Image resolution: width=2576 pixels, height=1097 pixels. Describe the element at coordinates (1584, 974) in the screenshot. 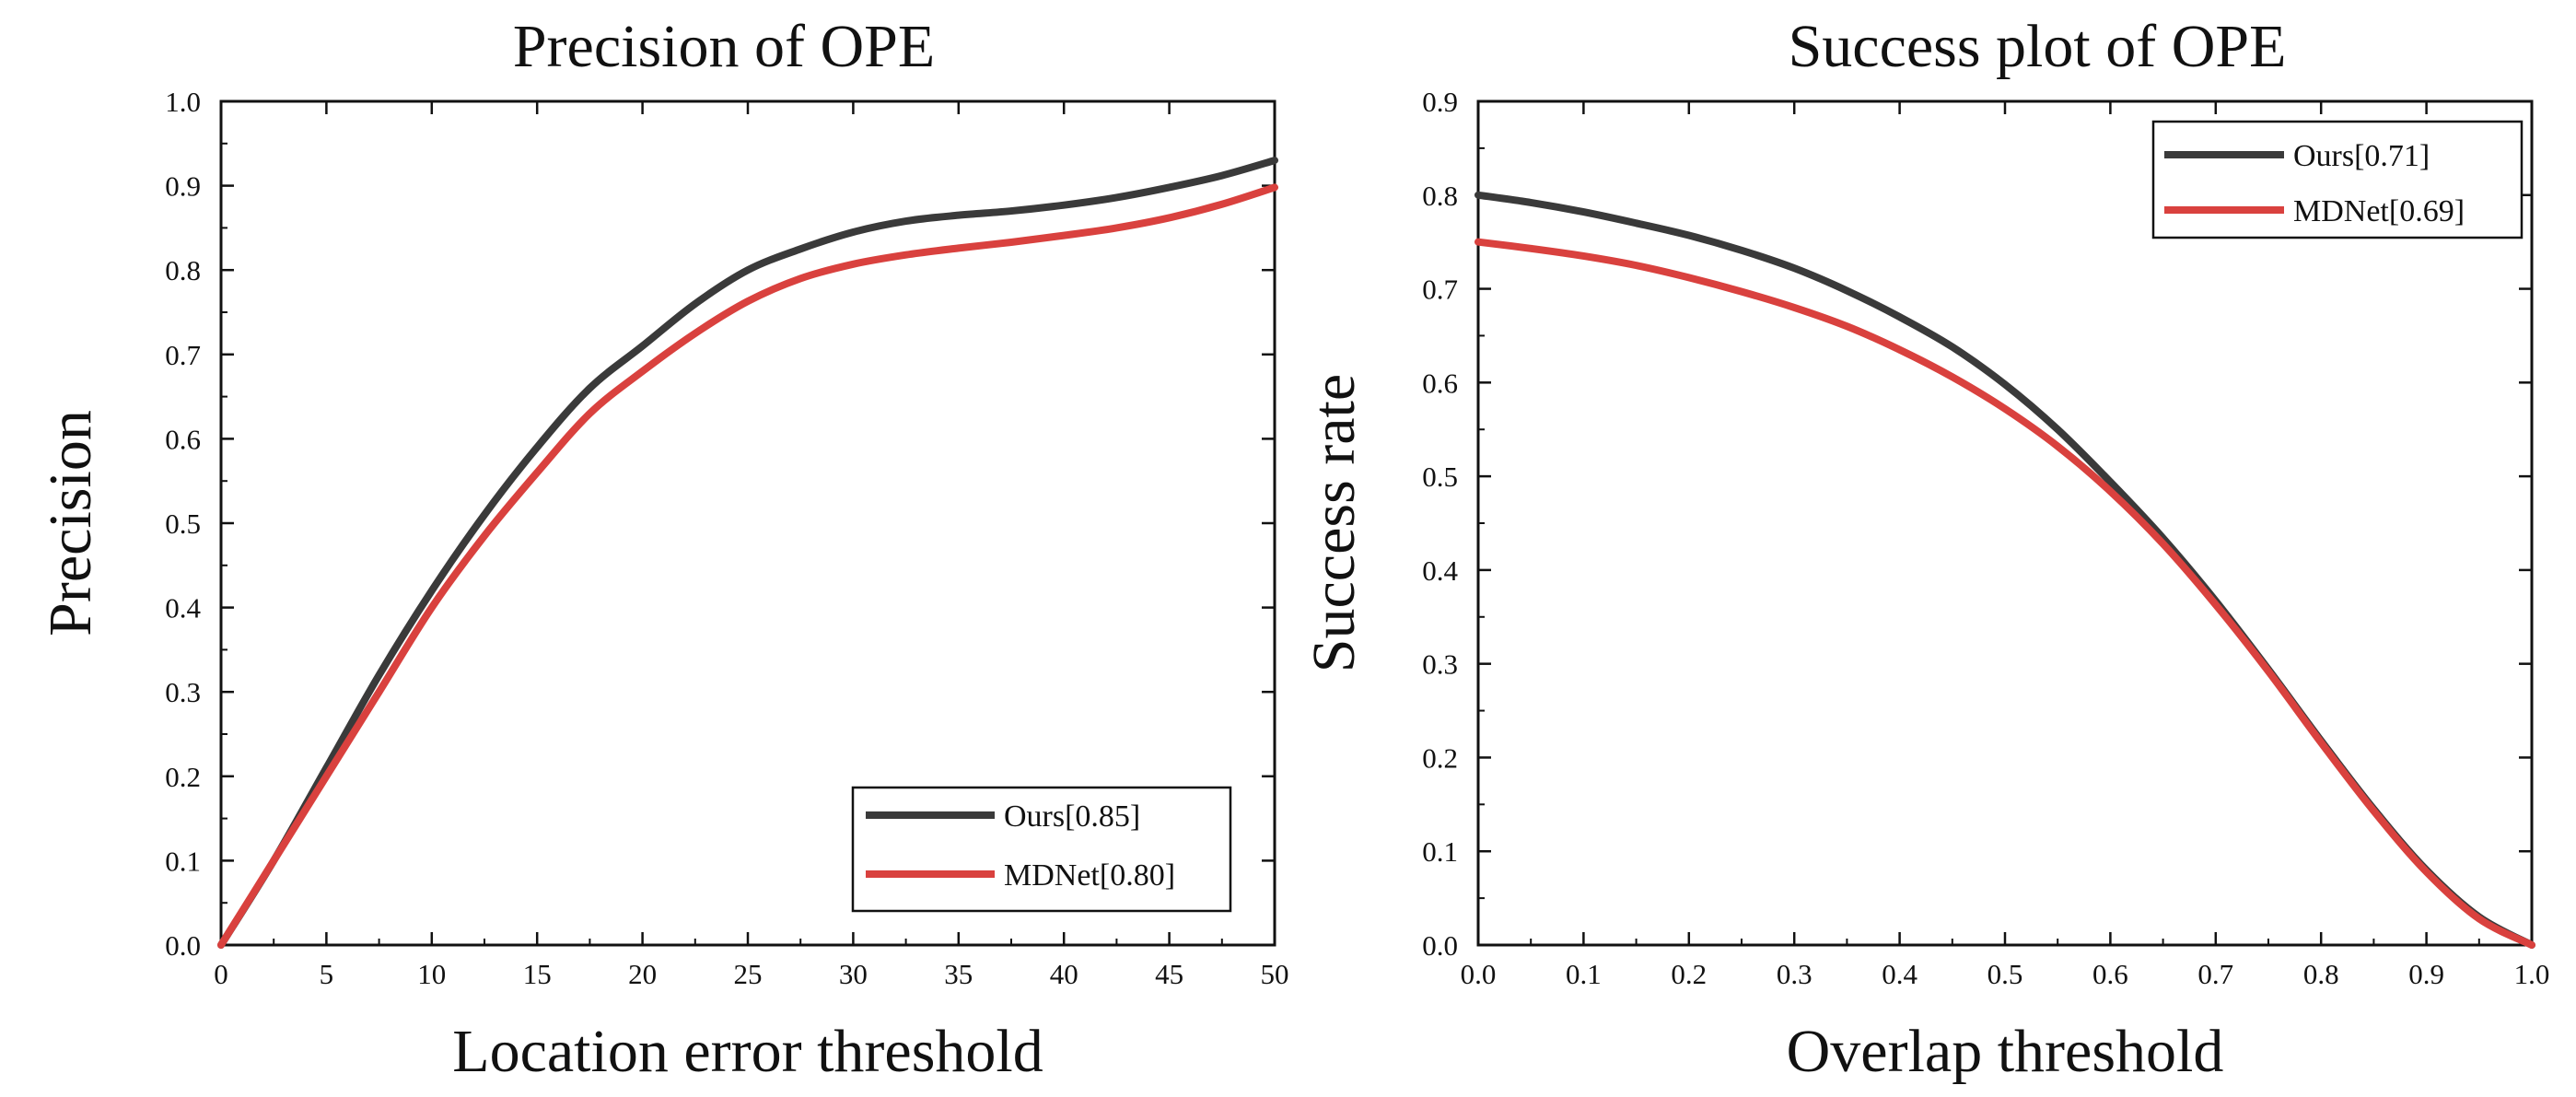

I see `x-tick-label: 0.1` at that location.